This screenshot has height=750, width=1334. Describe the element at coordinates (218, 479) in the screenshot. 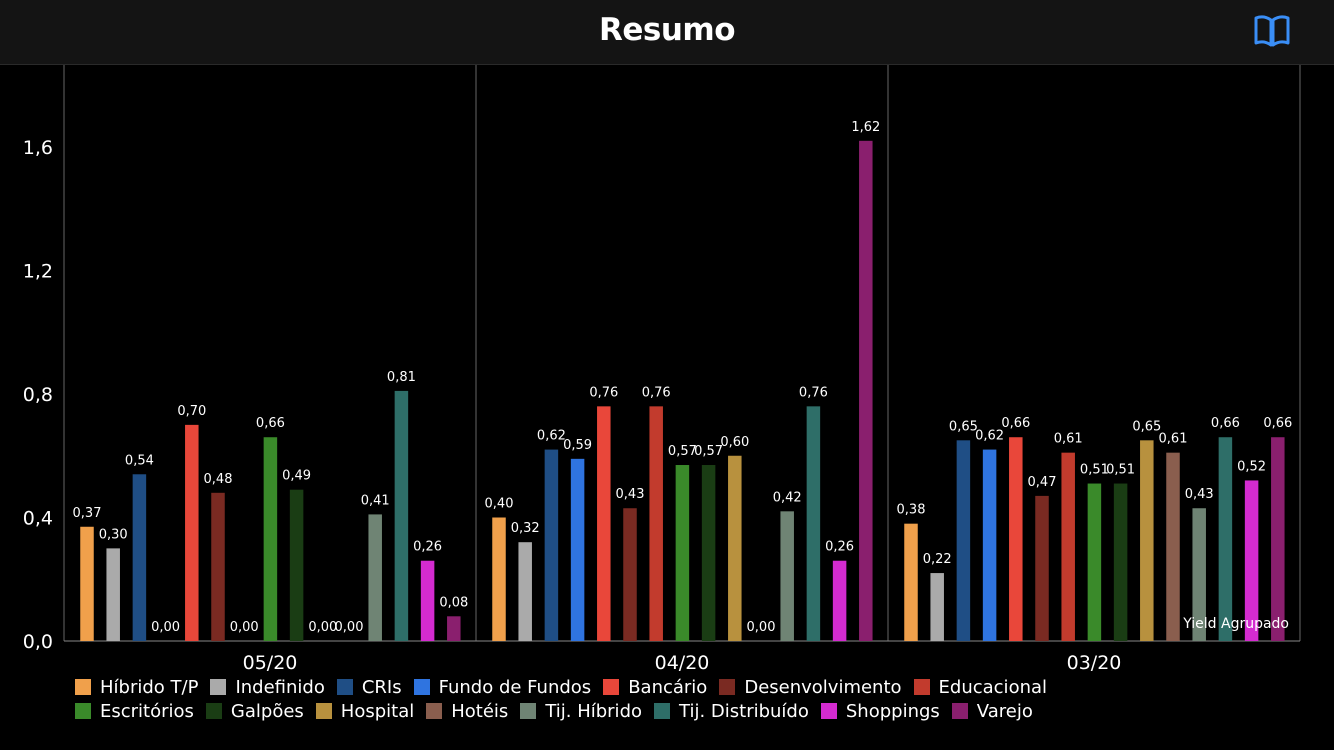

I see `bar-value-label: 0,48` at that location.